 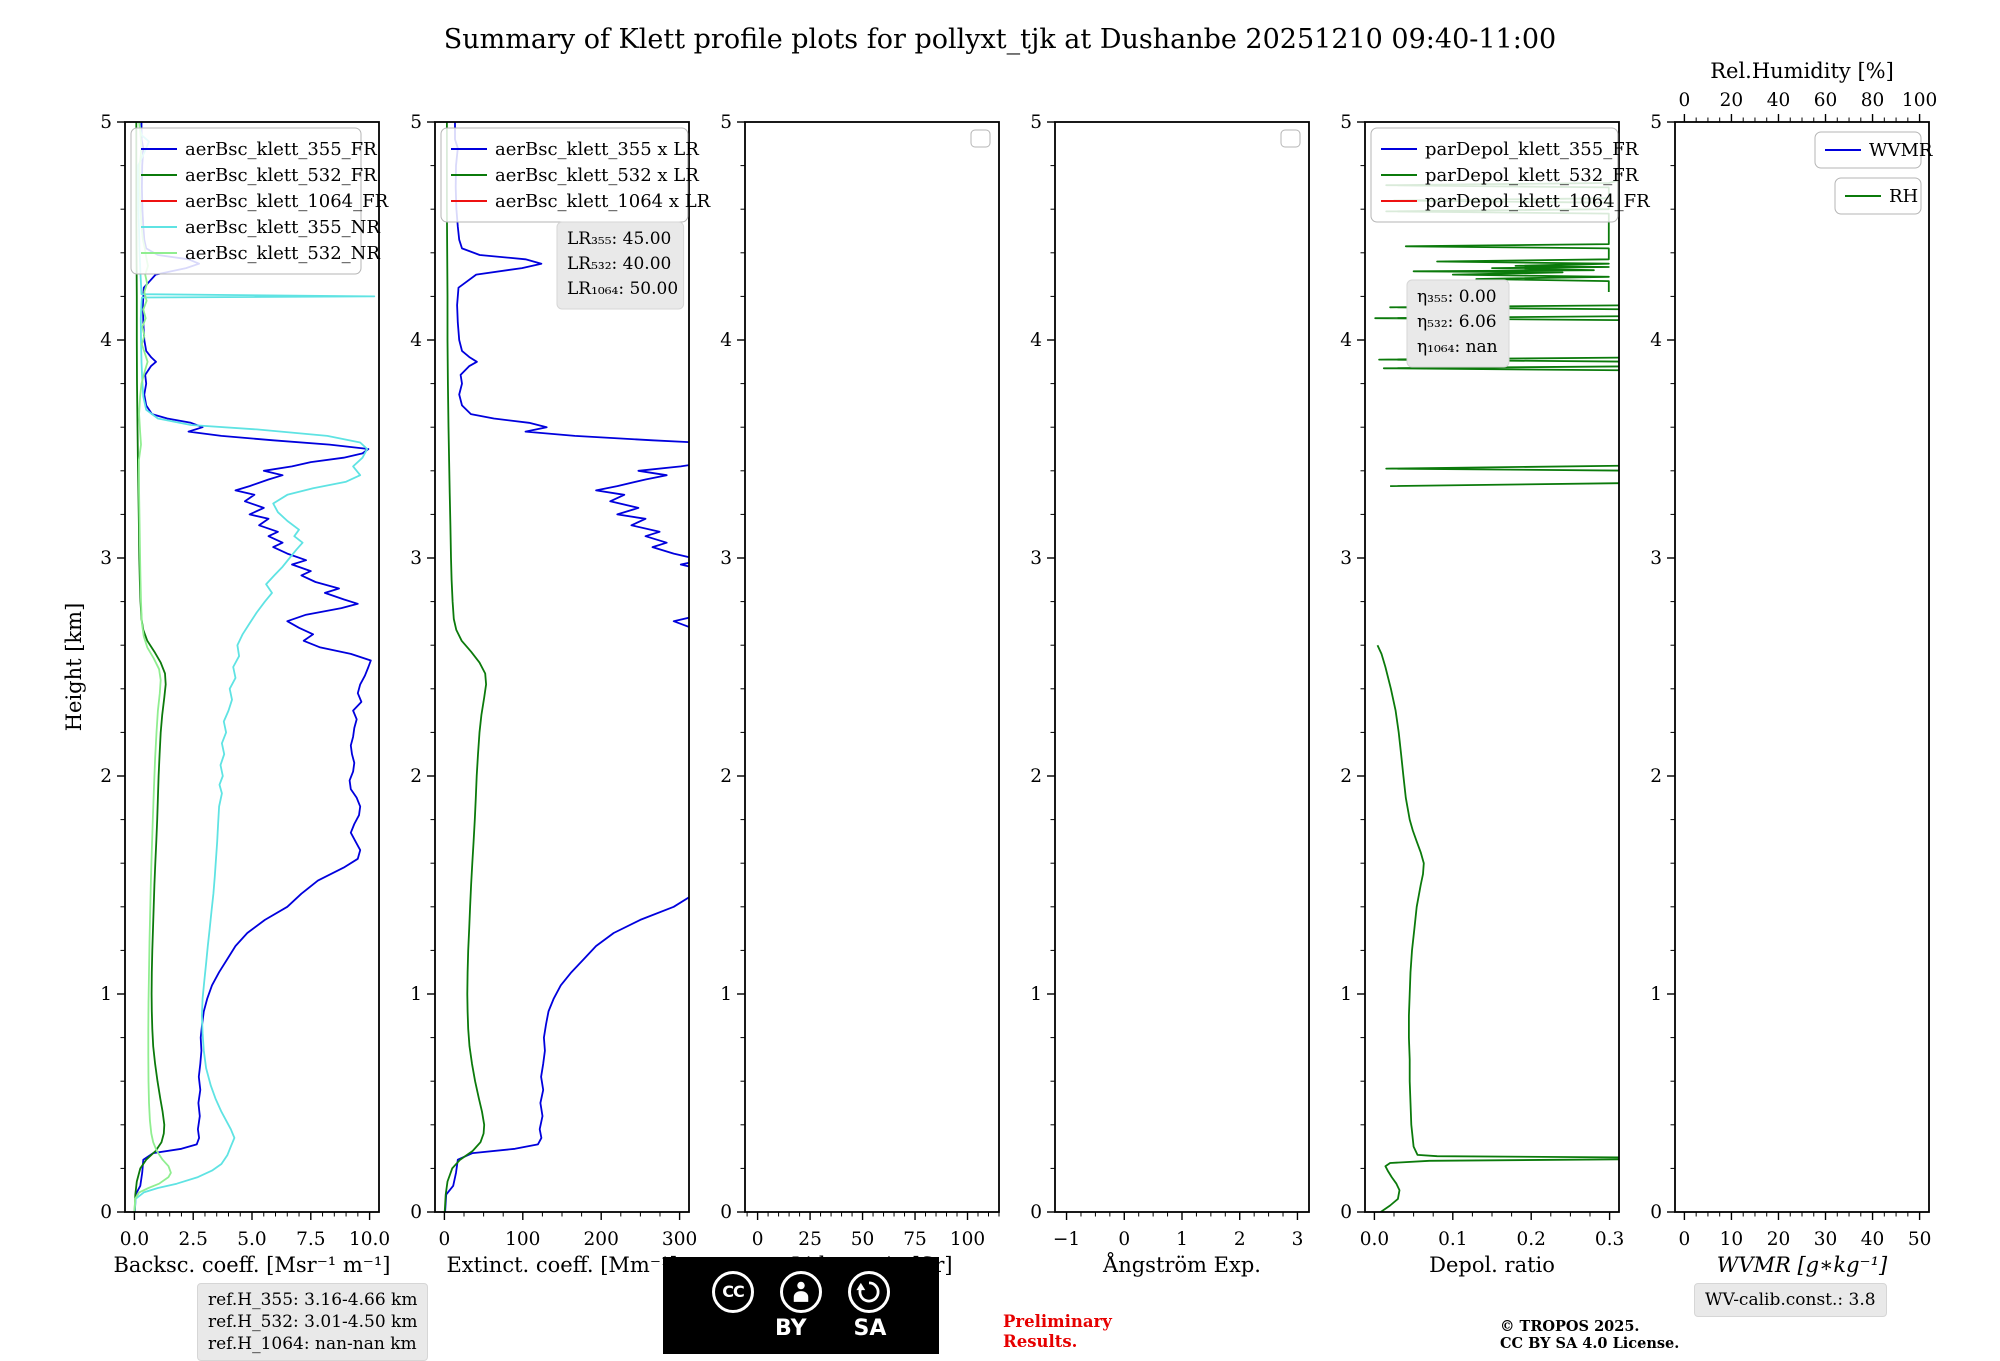 I want to click on x-axis-ticks: 0 100 200 300, so click(x=568, y=1231).